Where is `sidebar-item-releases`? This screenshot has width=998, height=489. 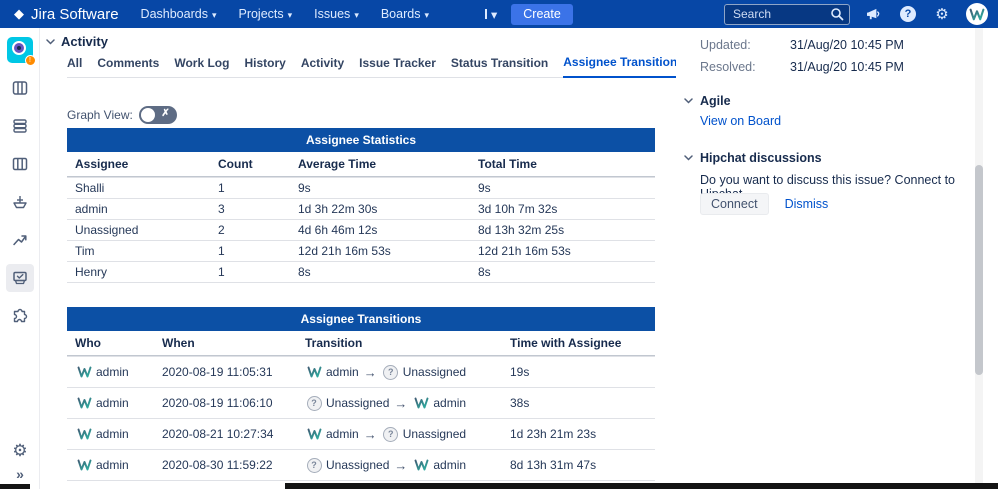
sidebar-item-releases is located at coordinates (20, 202).